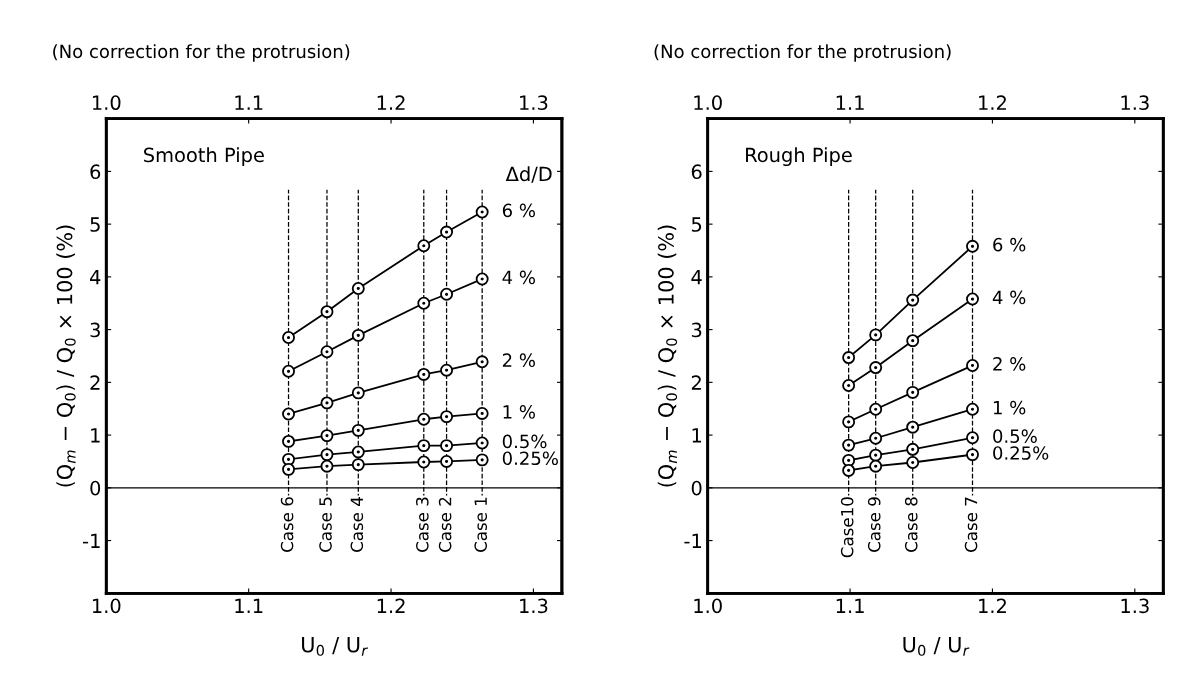 This screenshot has height=698, width=1181. Describe the element at coordinates (971, 524) in the screenshot. I see `ref-line-label: Case 7` at that location.